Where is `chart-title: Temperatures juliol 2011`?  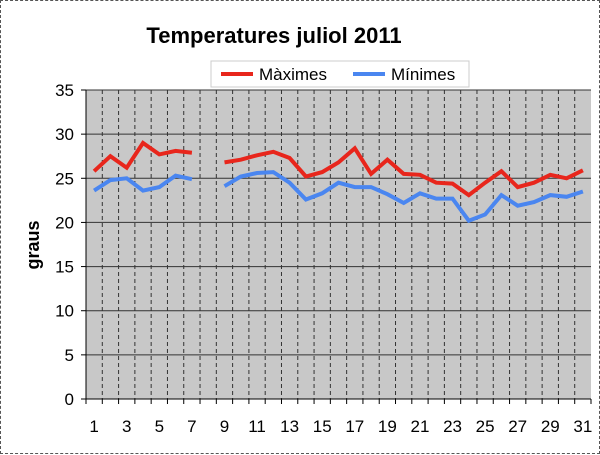 chart-title: Temperatures juliol 2011 is located at coordinates (273, 35).